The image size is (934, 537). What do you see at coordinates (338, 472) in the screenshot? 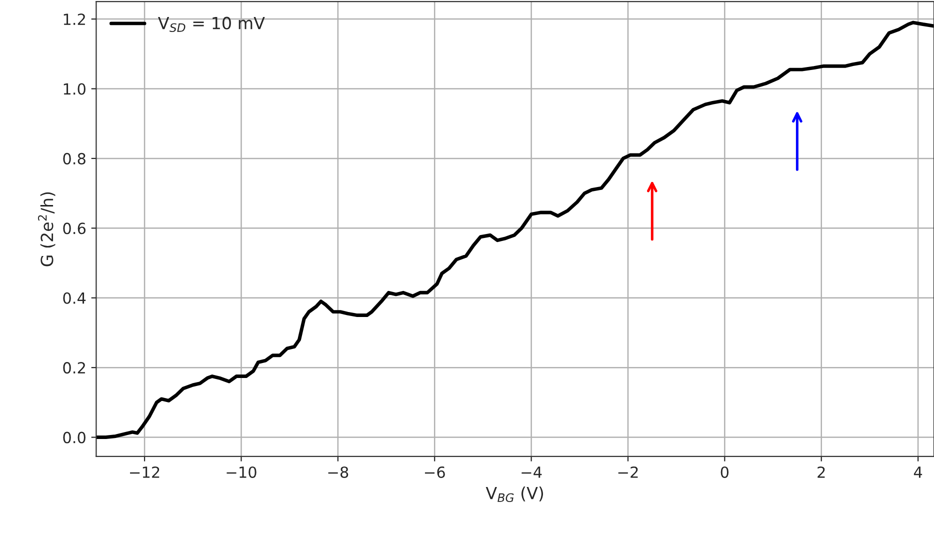
I see `x-tick-label: −8` at bounding box center [338, 472].